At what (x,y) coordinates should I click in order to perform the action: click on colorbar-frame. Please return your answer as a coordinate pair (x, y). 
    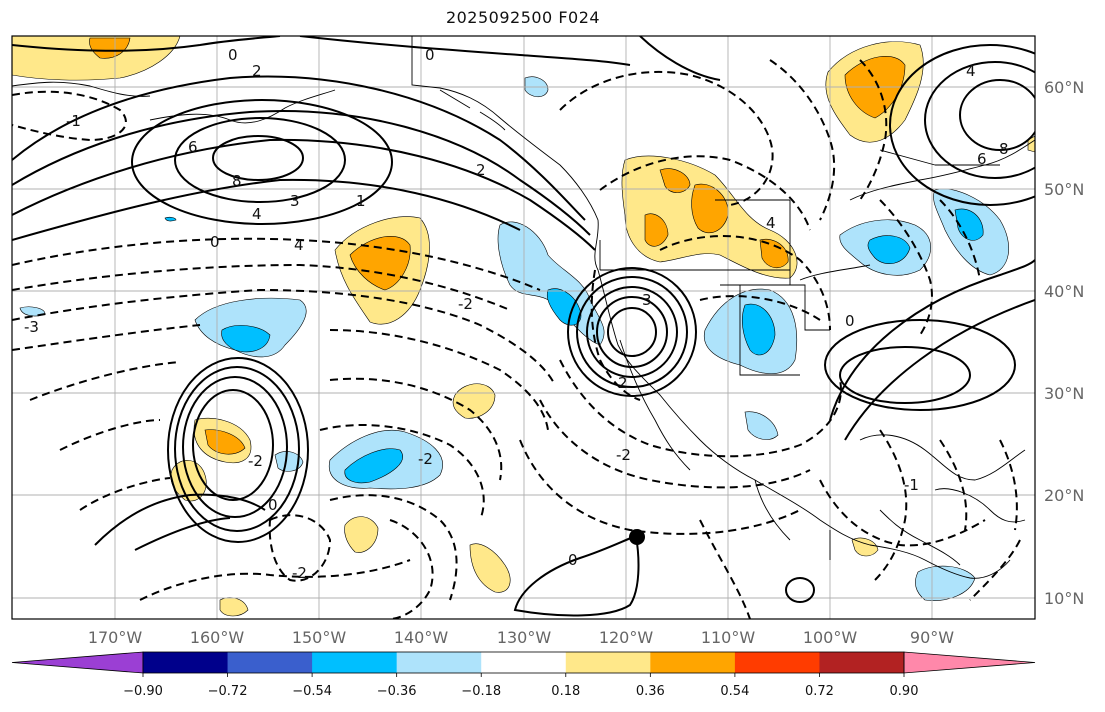
    Looking at the image, I should click on (523, 662).